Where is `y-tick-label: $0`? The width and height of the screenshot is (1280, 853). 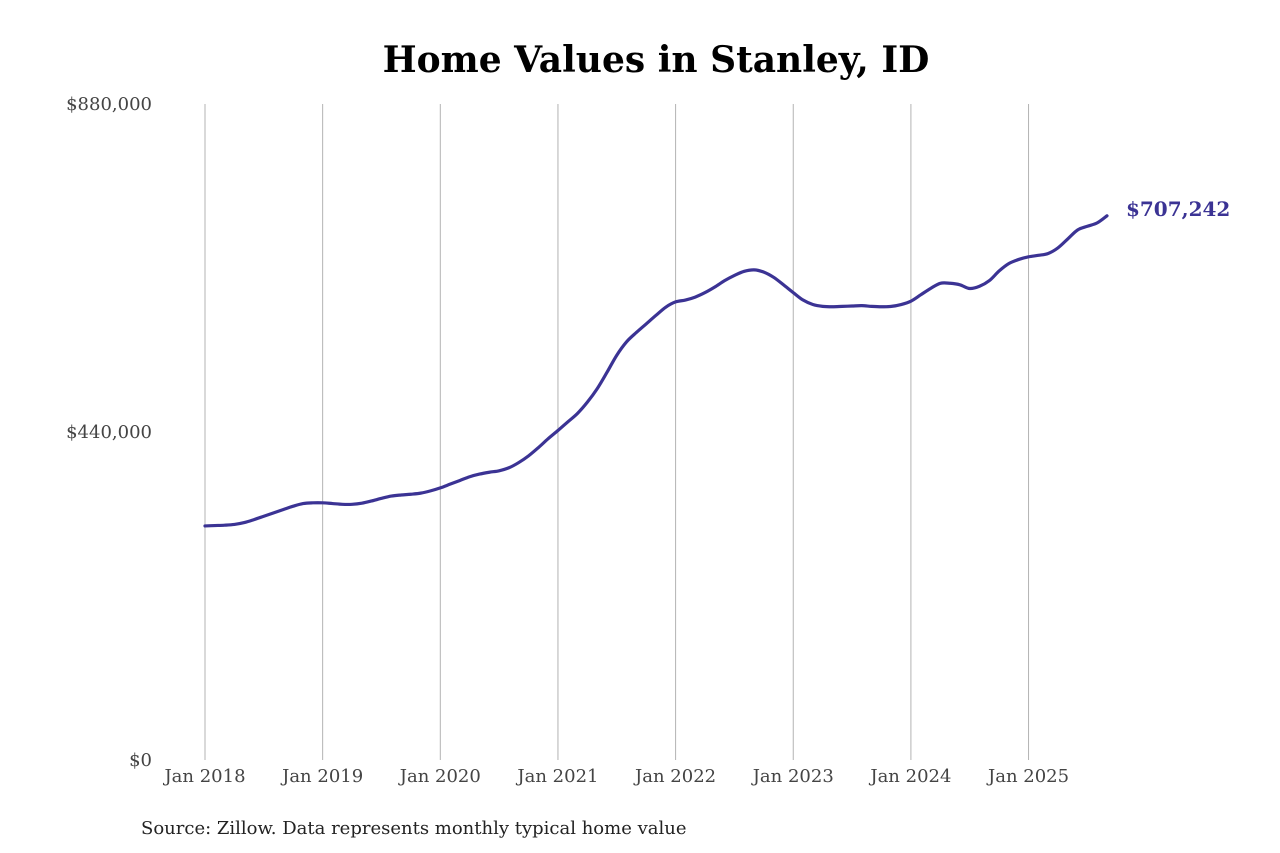 y-tick-label: $0 is located at coordinates (140, 760).